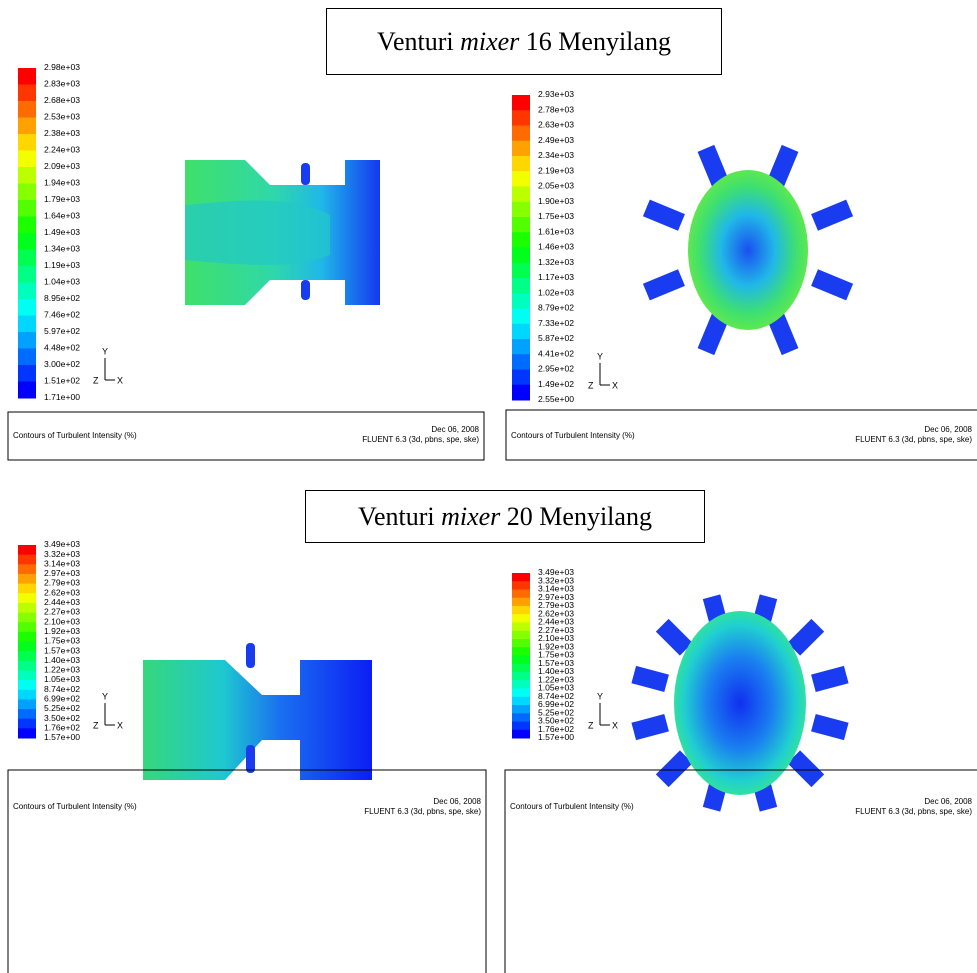  What do you see at coordinates (62, 84) in the screenshot?
I see `legend-label: 2.83e+03` at bounding box center [62, 84].